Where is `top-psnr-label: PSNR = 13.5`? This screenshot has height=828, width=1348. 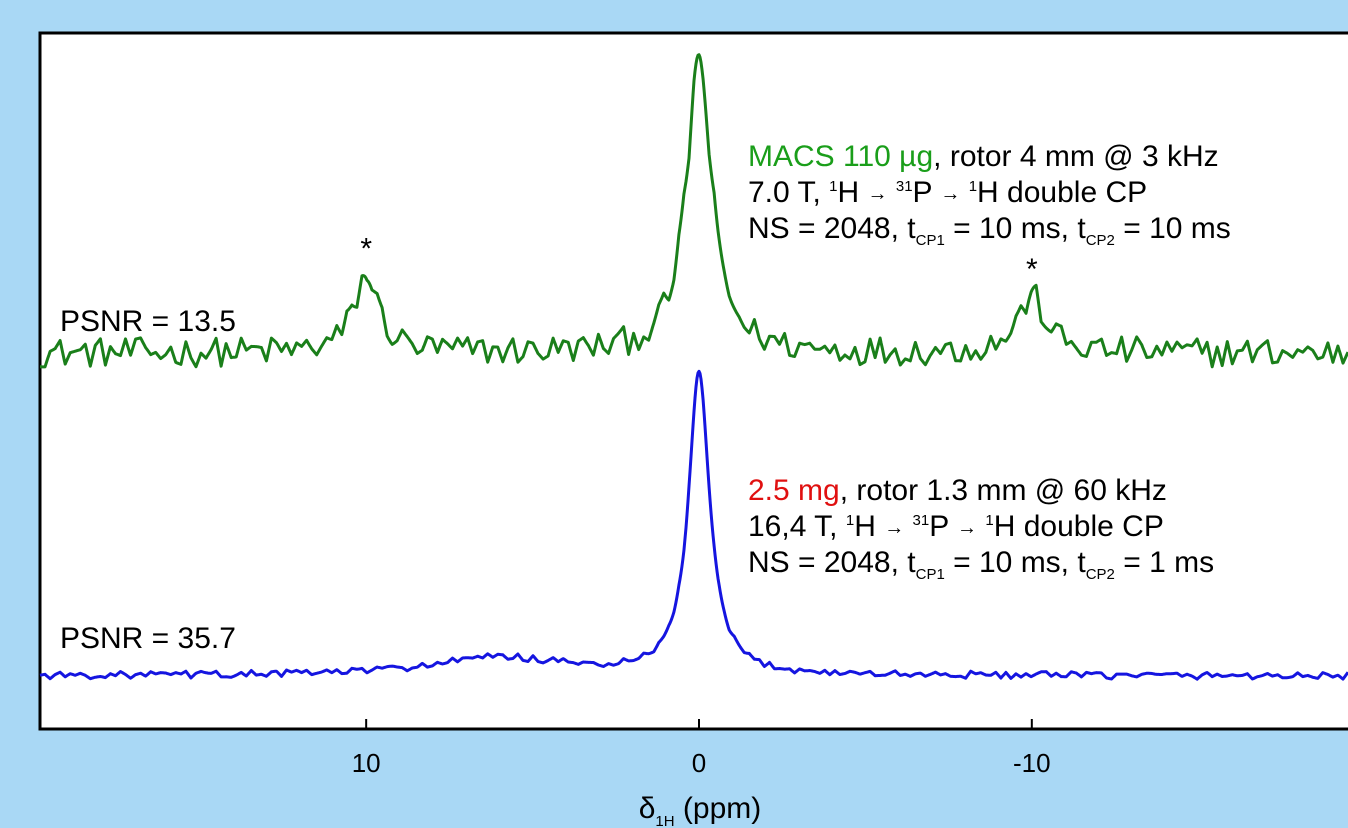 top-psnr-label: PSNR = 13.5 is located at coordinates (148, 321).